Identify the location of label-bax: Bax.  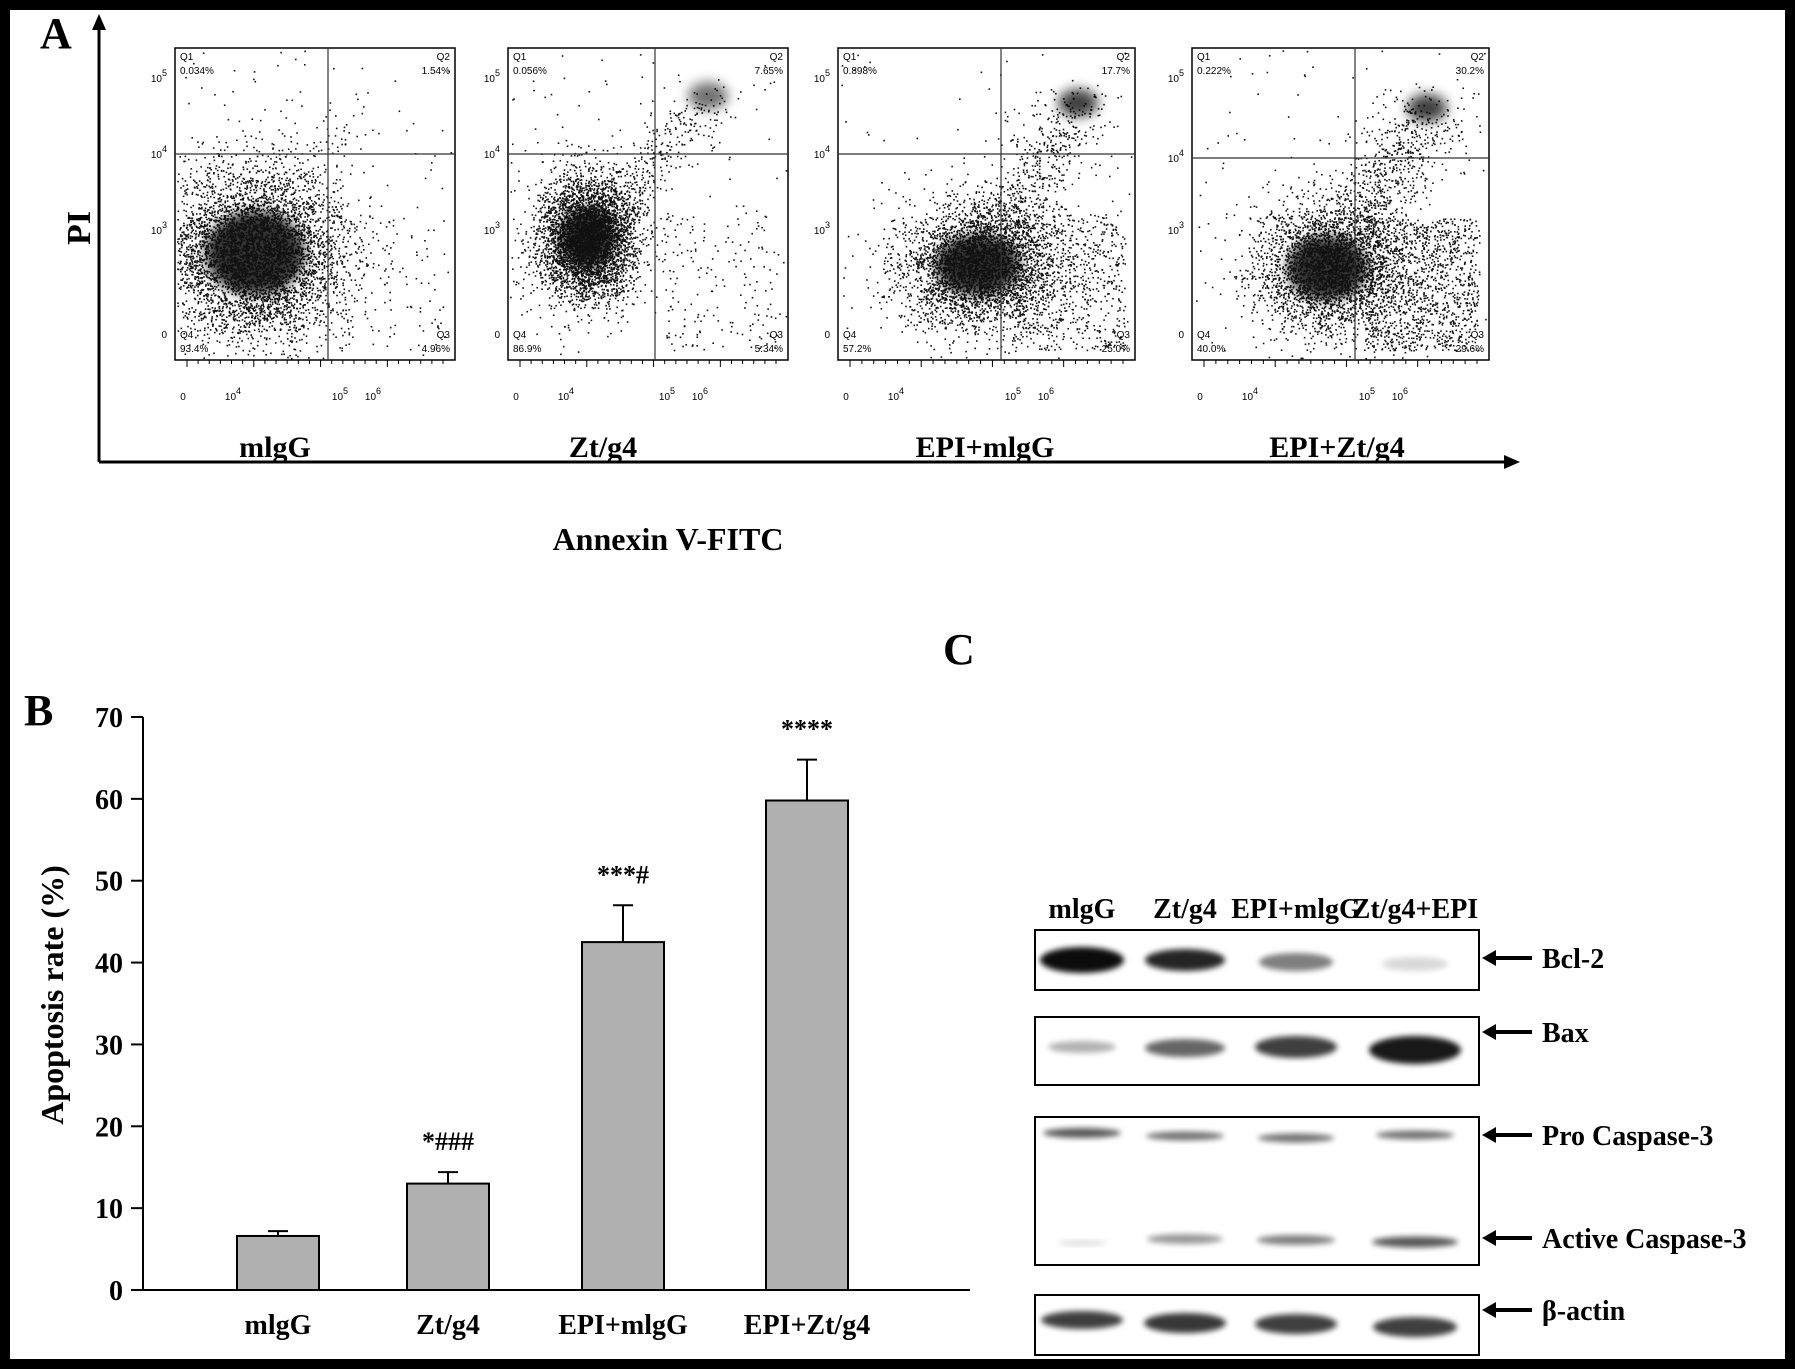
(1565, 1033).